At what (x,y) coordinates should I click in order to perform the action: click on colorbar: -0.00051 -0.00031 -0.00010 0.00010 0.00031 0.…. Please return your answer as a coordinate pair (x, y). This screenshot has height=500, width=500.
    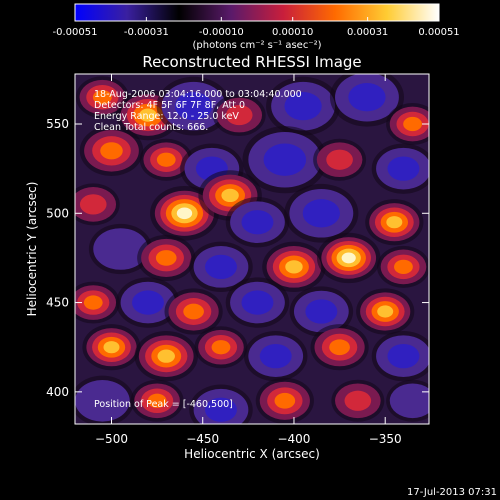
    Looking at the image, I should click on (256, 27).